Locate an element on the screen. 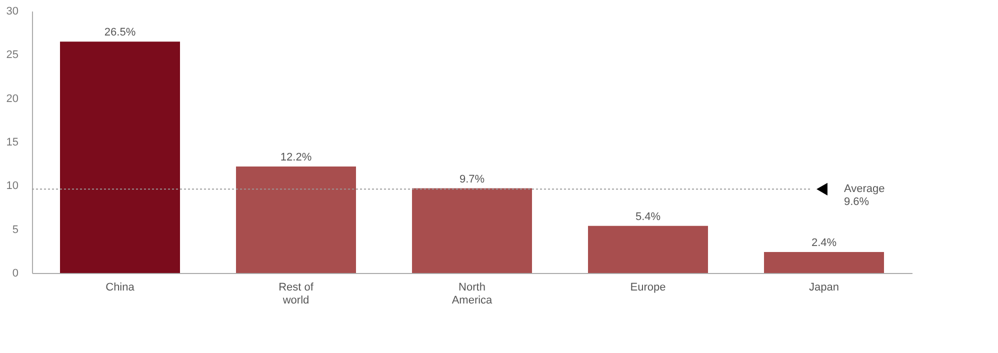  data-label: 2.4% is located at coordinates (824, 243).